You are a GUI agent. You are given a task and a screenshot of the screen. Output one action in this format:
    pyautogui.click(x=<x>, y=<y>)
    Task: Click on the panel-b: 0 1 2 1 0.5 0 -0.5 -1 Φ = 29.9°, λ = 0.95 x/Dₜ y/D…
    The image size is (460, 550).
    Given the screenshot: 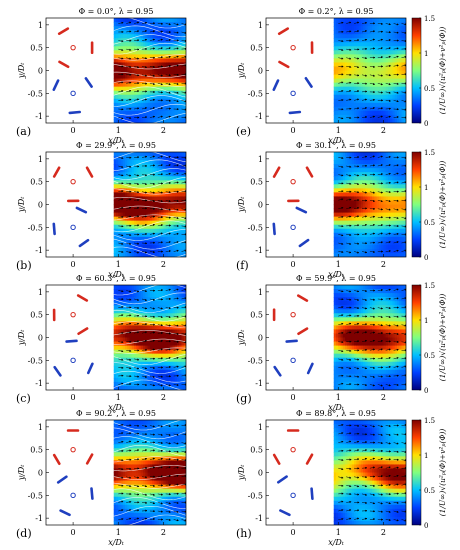 What is the action you would take?
    pyautogui.click(x=101, y=210)
    